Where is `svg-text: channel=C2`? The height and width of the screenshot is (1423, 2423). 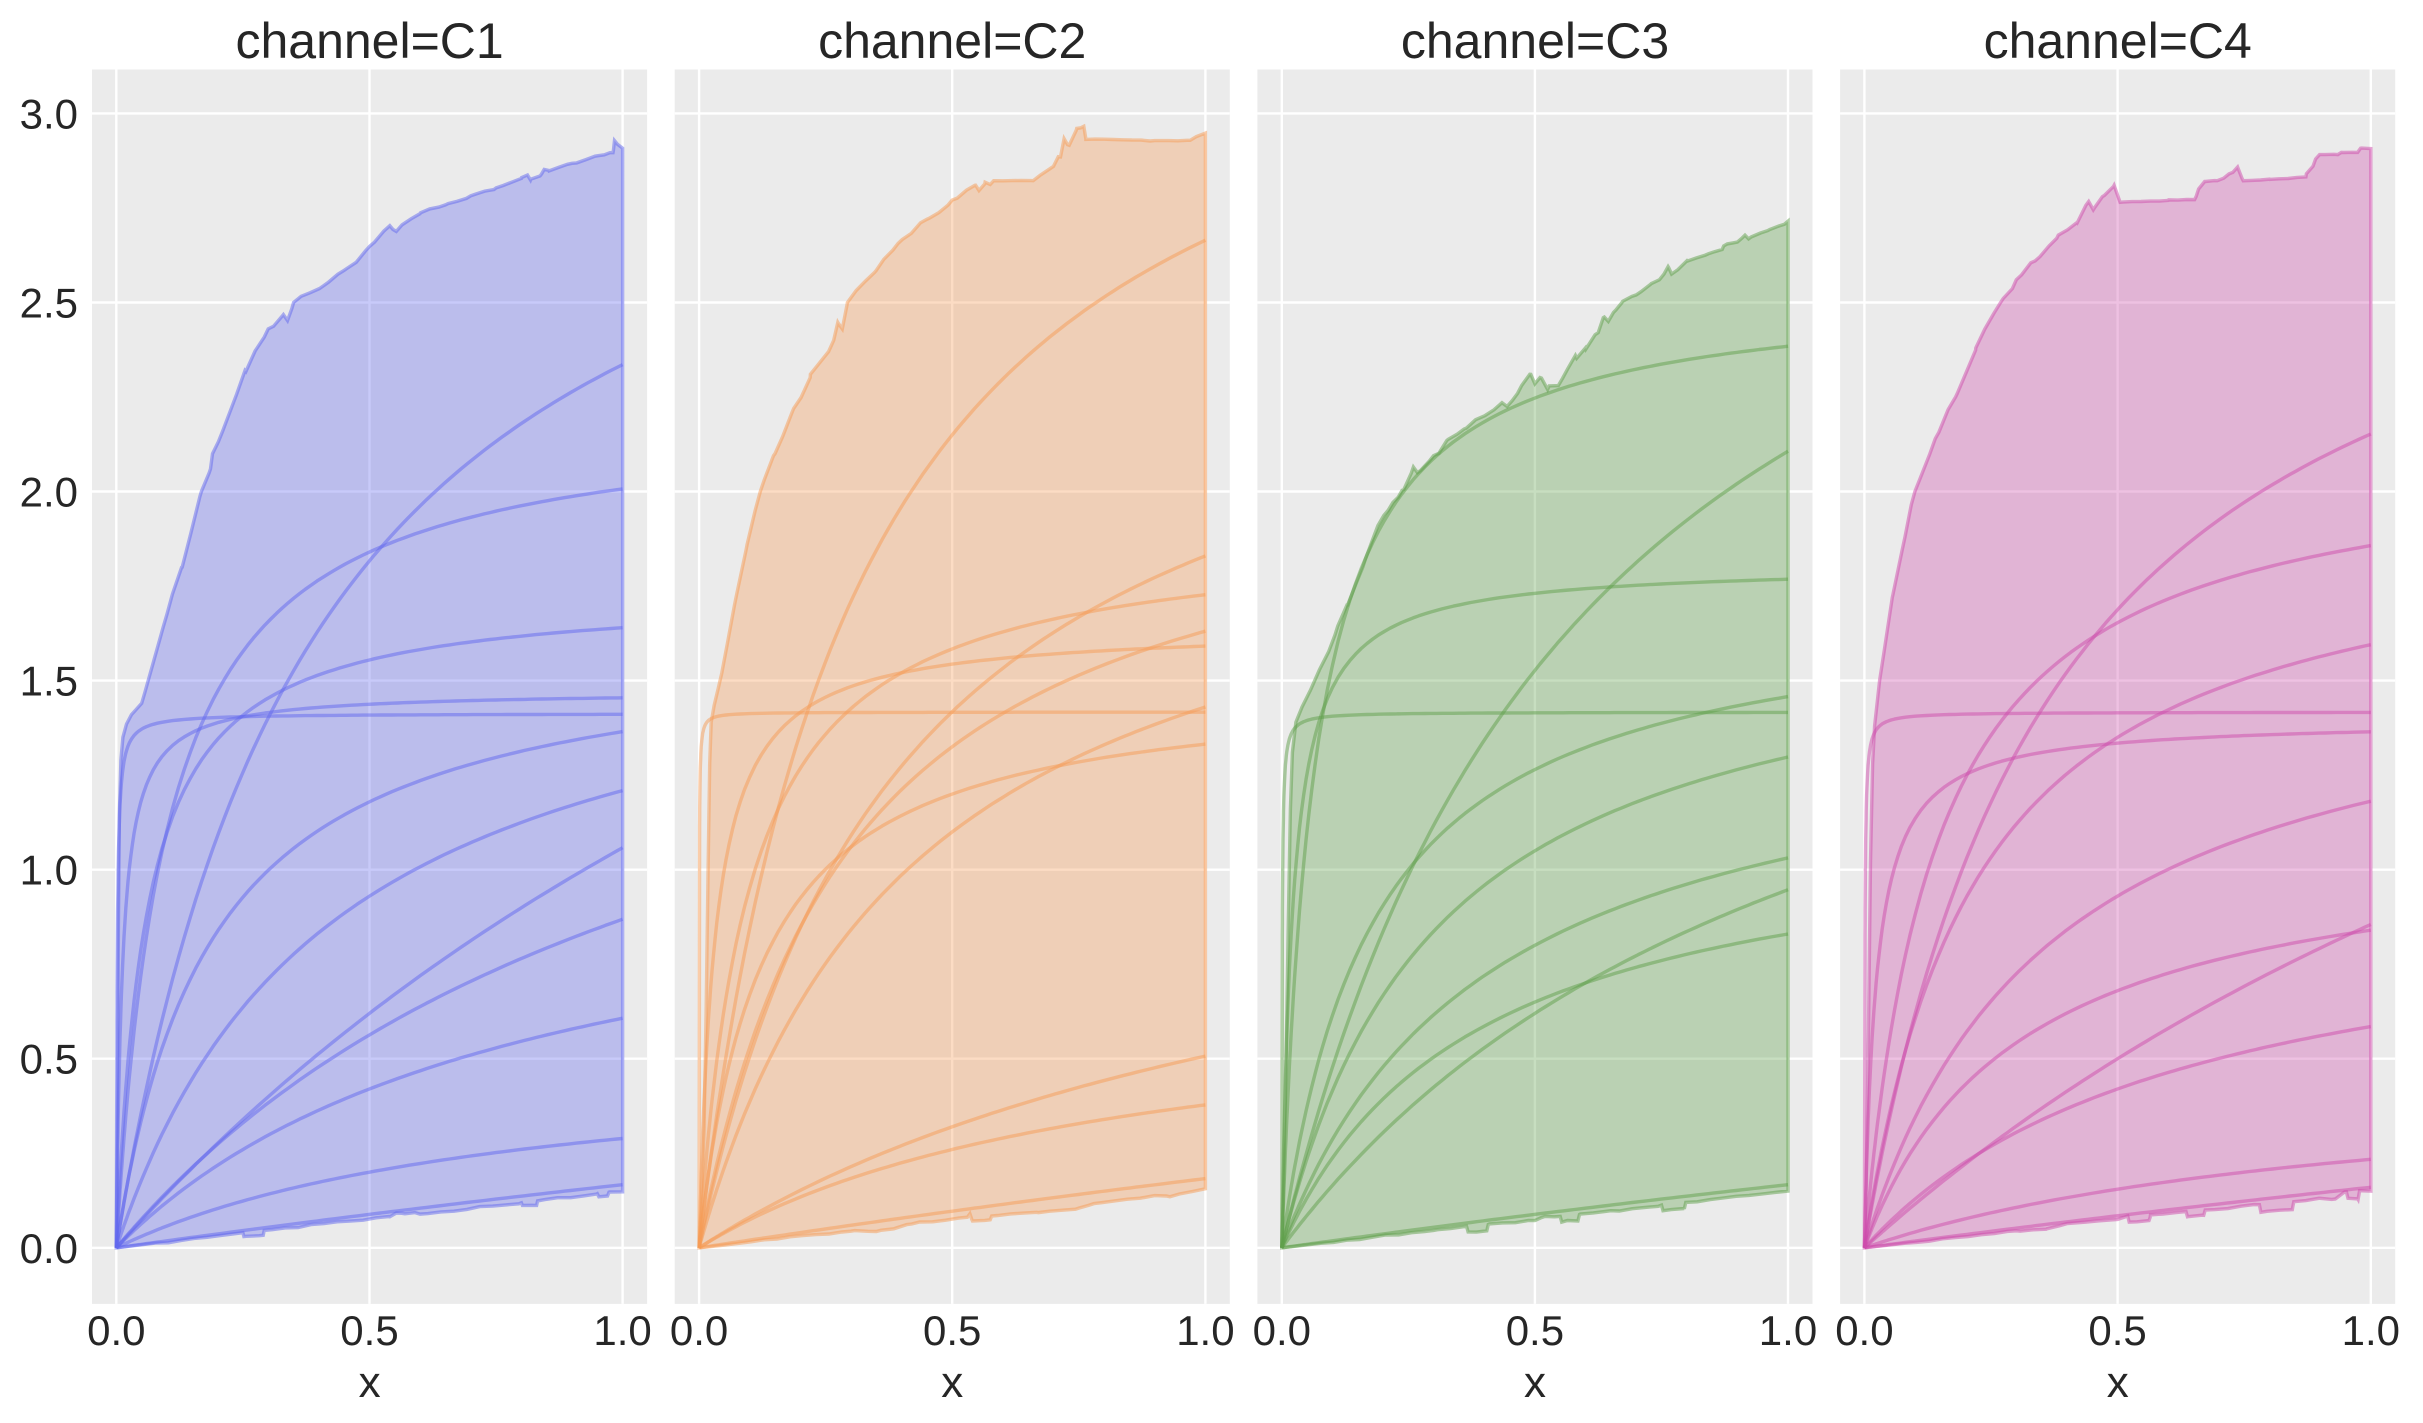 svg-text: channel=C2 is located at coordinates (952, 41).